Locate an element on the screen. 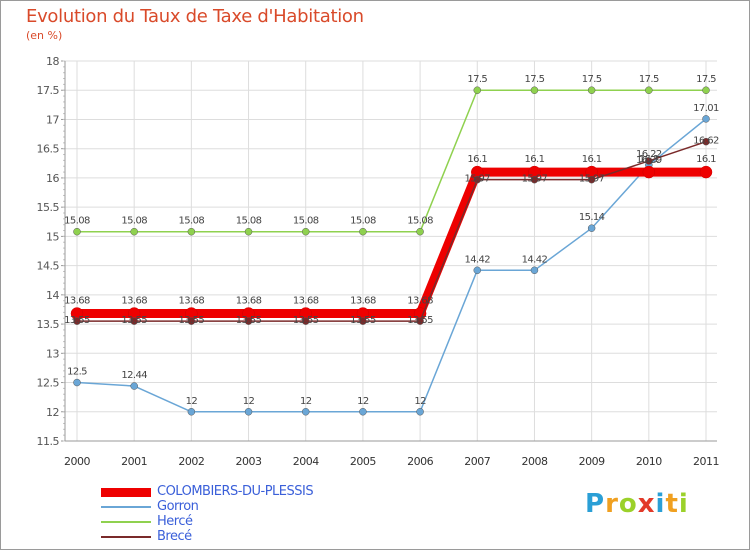 This screenshot has width=750, height=551. data-label: 16.29 is located at coordinates (649, 160).